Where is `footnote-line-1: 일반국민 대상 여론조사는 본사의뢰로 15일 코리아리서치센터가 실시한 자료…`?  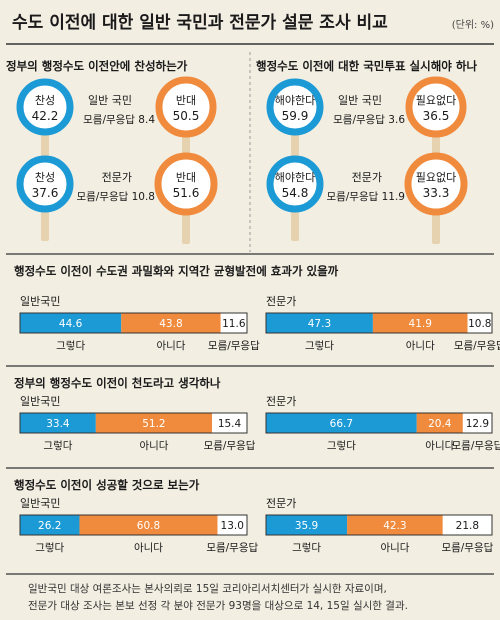
footnote-line-1: 일반국민 대상 여론조사는 본사의뢰로 15일 코리아리서치센터가 실시한 자료… is located at coordinates (207, 588).